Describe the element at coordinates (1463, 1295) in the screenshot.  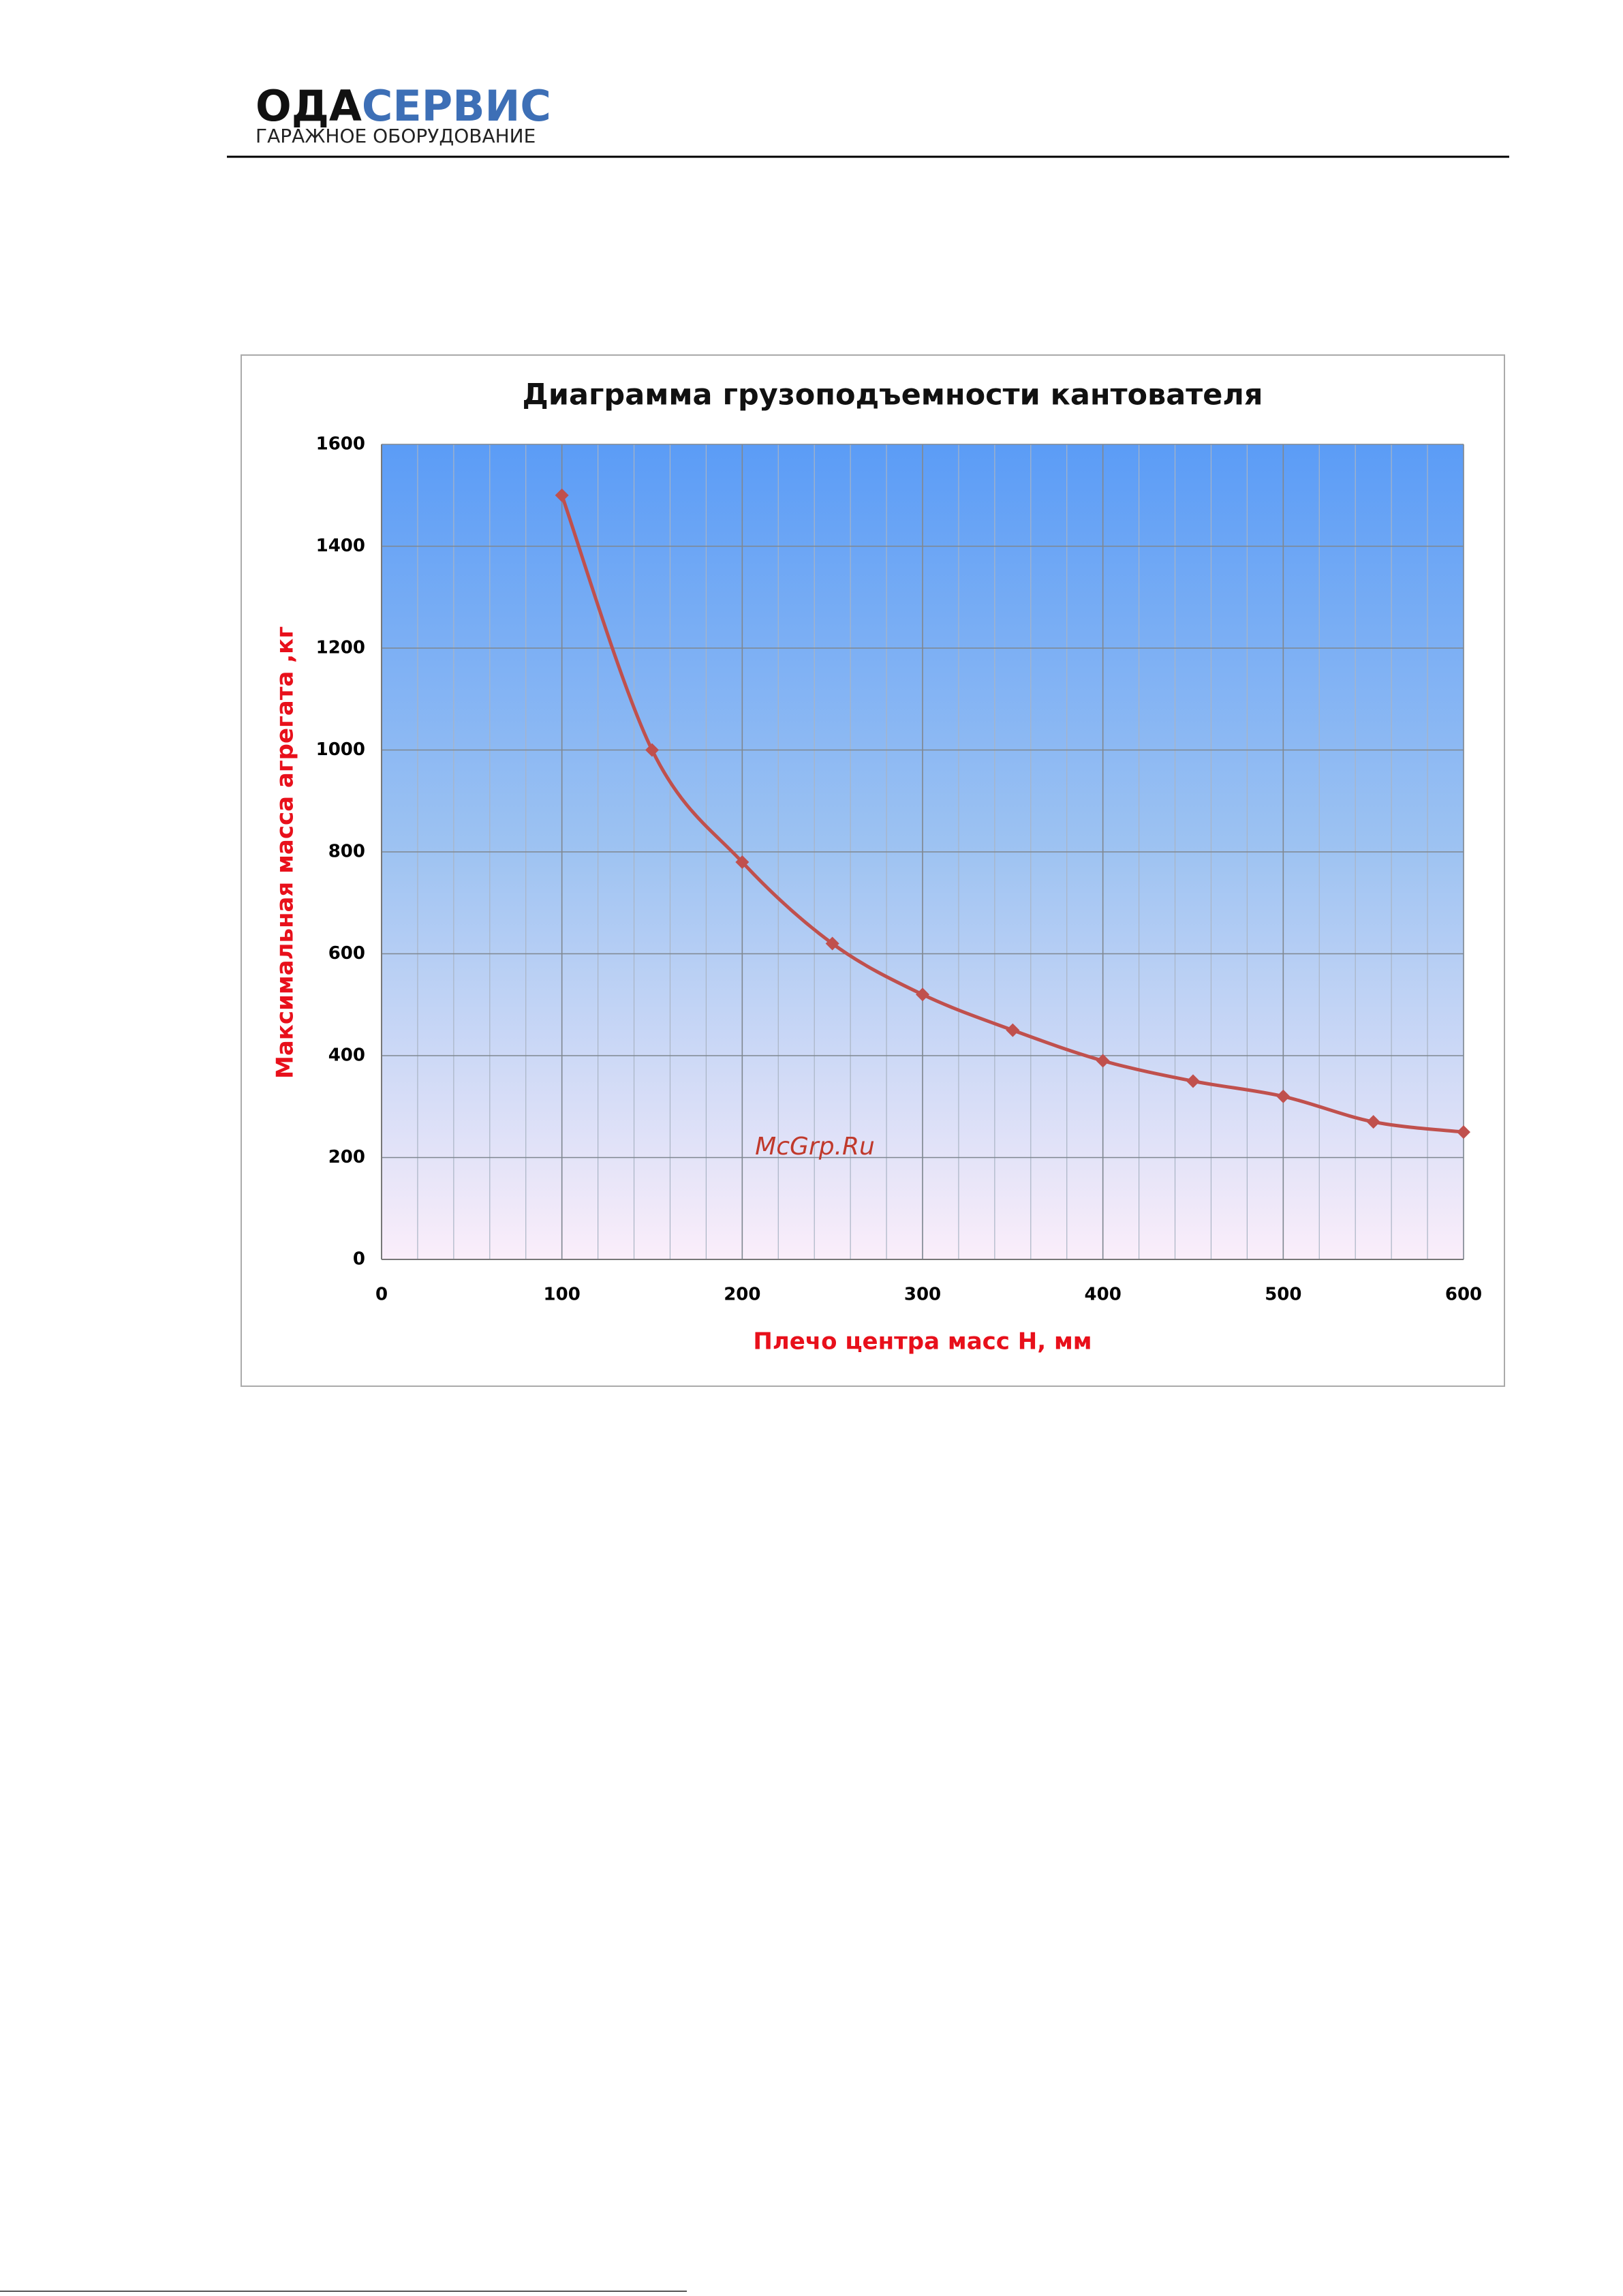
I see `x-tick-label: 600` at that location.